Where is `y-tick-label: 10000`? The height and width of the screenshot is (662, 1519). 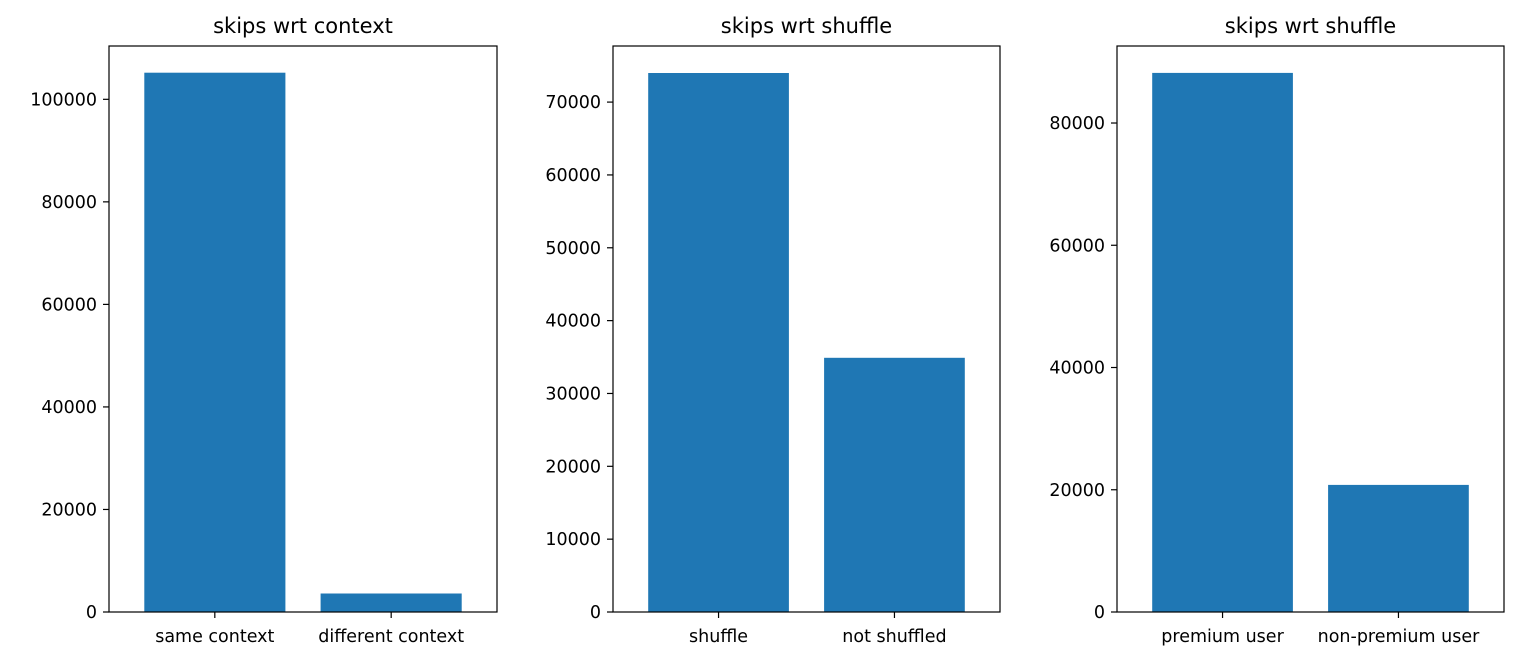
y-tick-label: 10000 is located at coordinates (573, 540).